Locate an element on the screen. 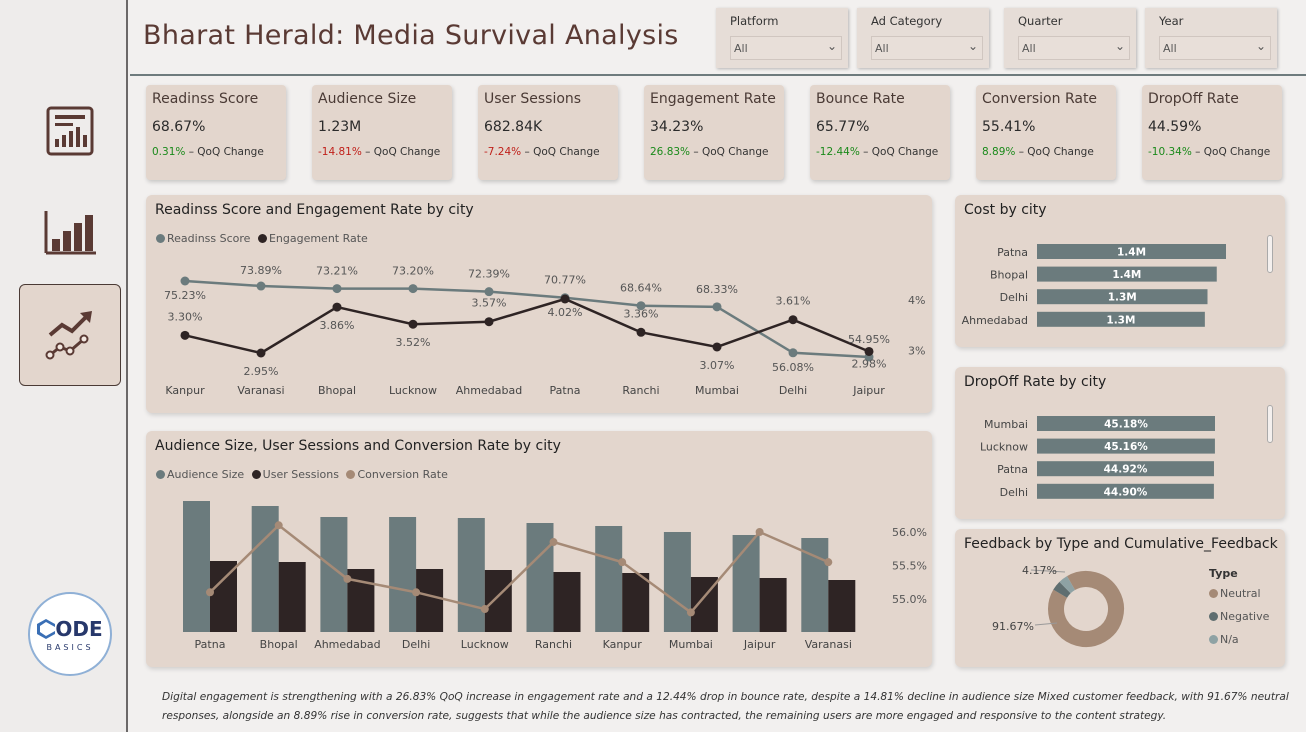  kpi-change-value: -10.34% is located at coordinates (1170, 152).